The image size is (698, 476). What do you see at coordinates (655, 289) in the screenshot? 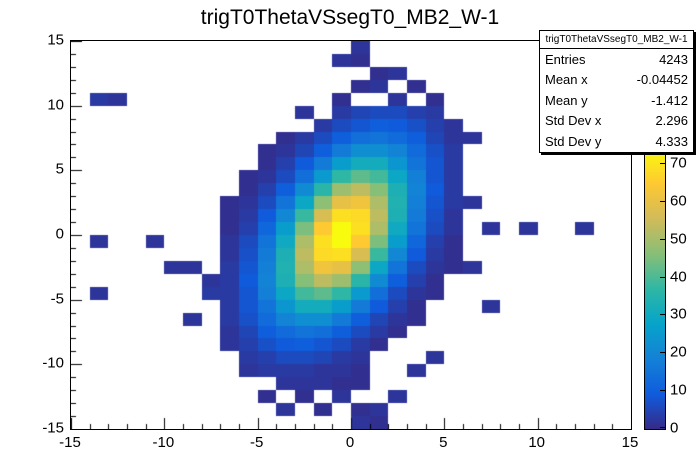
I see `color-scale-bar` at bounding box center [655, 289].